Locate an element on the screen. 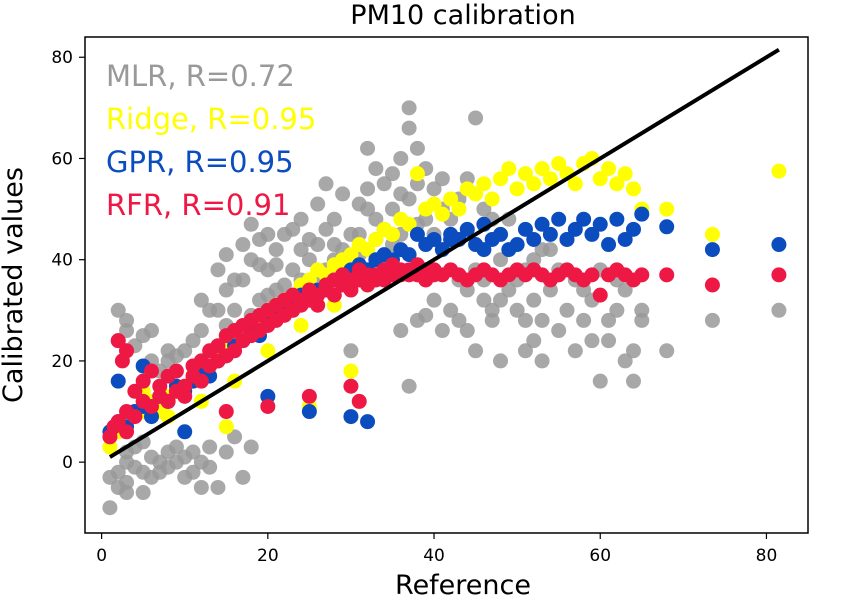 The width and height of the screenshot is (850, 601). x-tick-label: 20 is located at coordinates (268, 556).